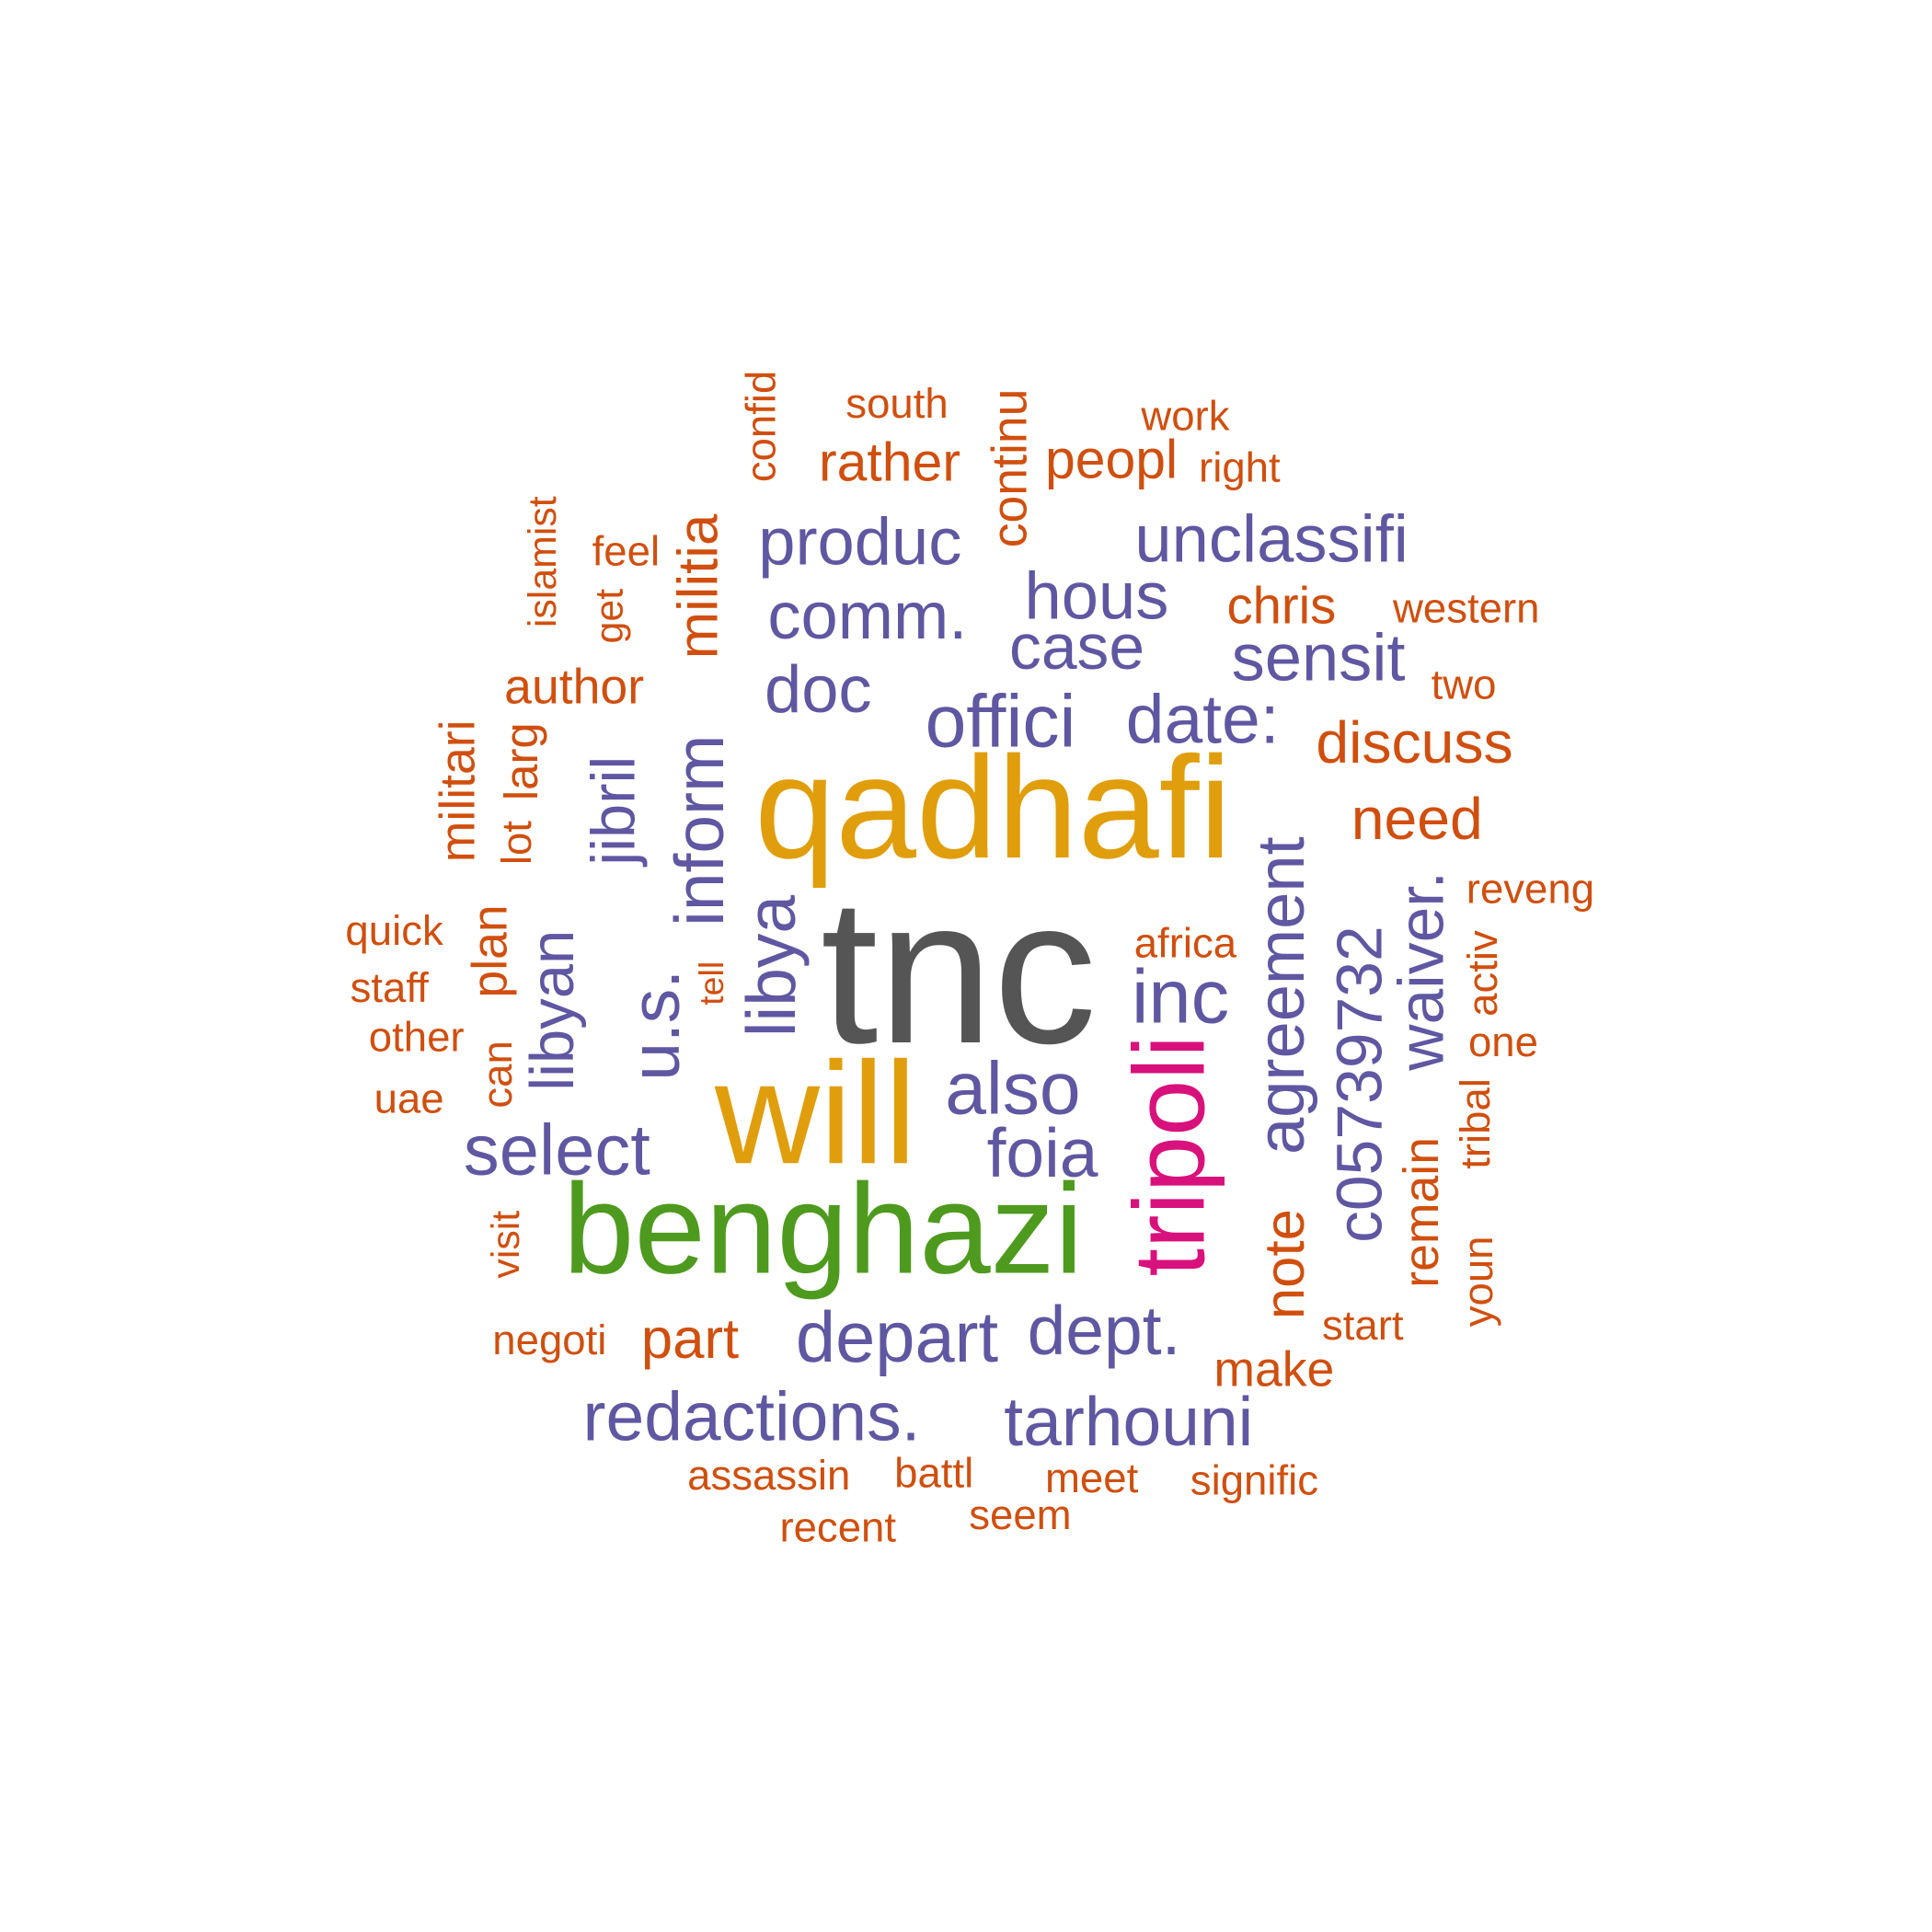 The image size is (1932, 1932). I want to click on word: produc, so click(860, 542).